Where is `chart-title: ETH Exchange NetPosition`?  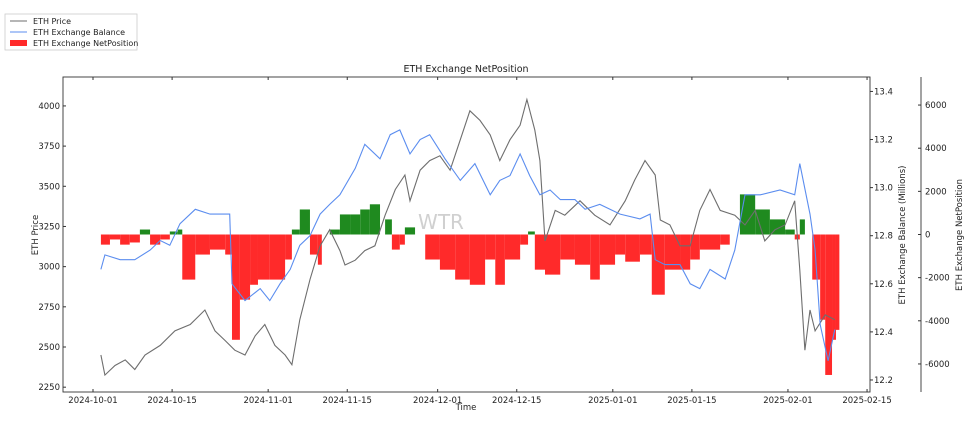 chart-title: ETH Exchange NetPosition is located at coordinates (465, 69).